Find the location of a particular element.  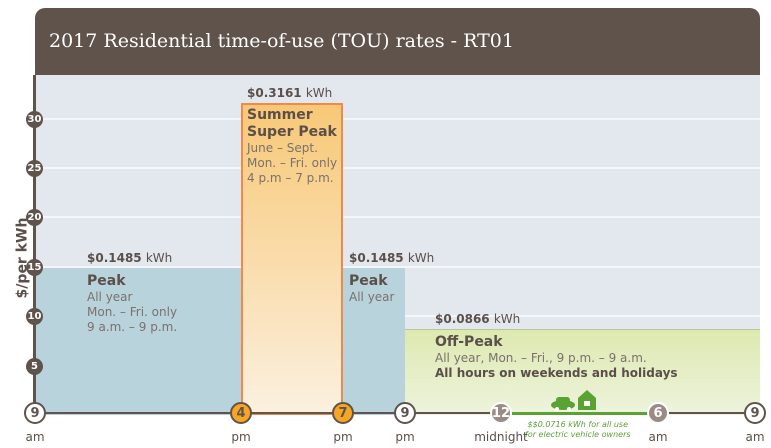

y-tick-label: 30 is located at coordinates (34, 119).